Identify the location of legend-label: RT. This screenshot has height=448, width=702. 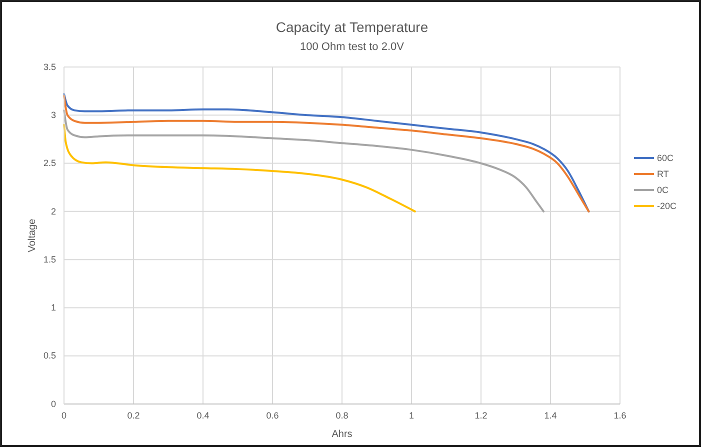
(663, 174).